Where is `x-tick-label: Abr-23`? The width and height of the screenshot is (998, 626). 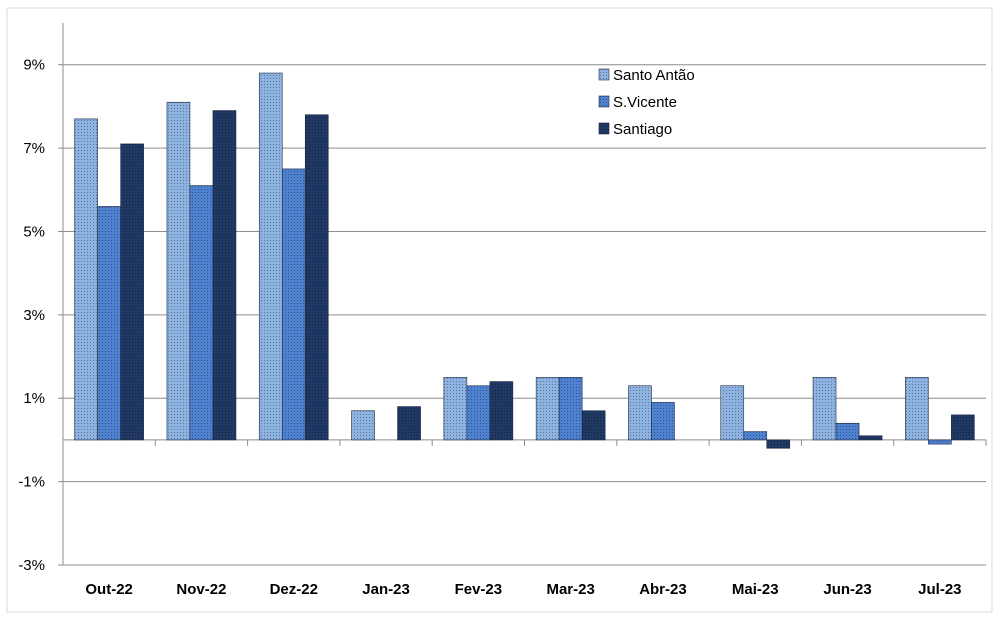
x-tick-label: Abr-23 is located at coordinates (663, 589).